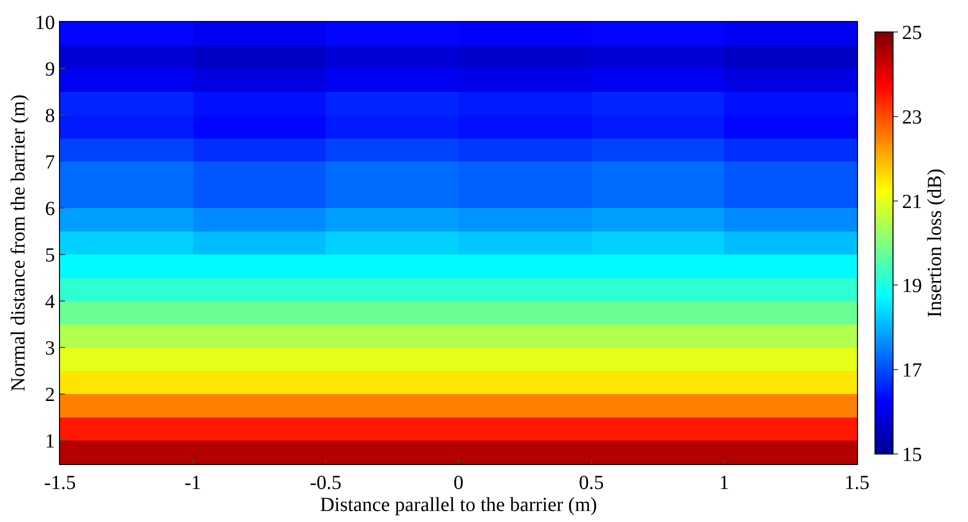 Image resolution: width=968 pixels, height=522 pixels. I want to click on y-tick-label: 9, so click(50, 69).